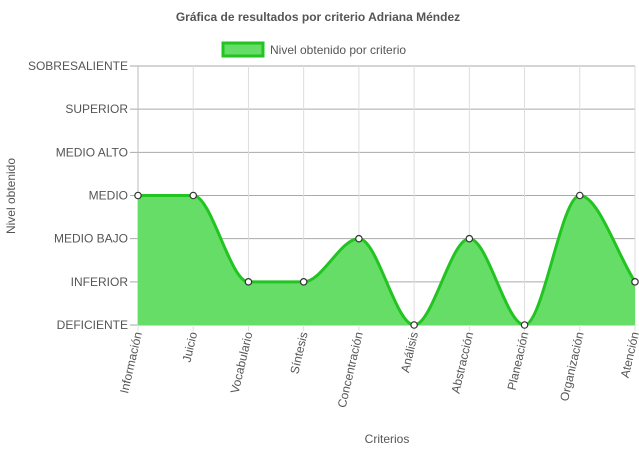  I want to click on data-point-organización, so click(579, 195).